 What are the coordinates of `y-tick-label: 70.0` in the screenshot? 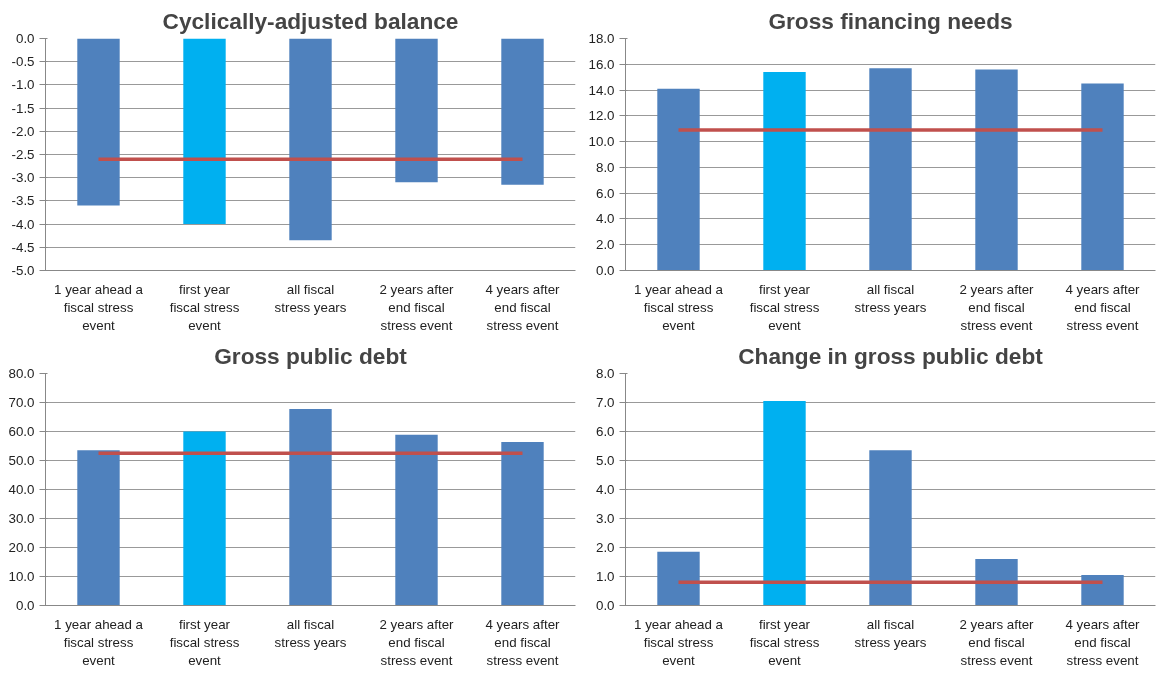 It's located at (21, 402).